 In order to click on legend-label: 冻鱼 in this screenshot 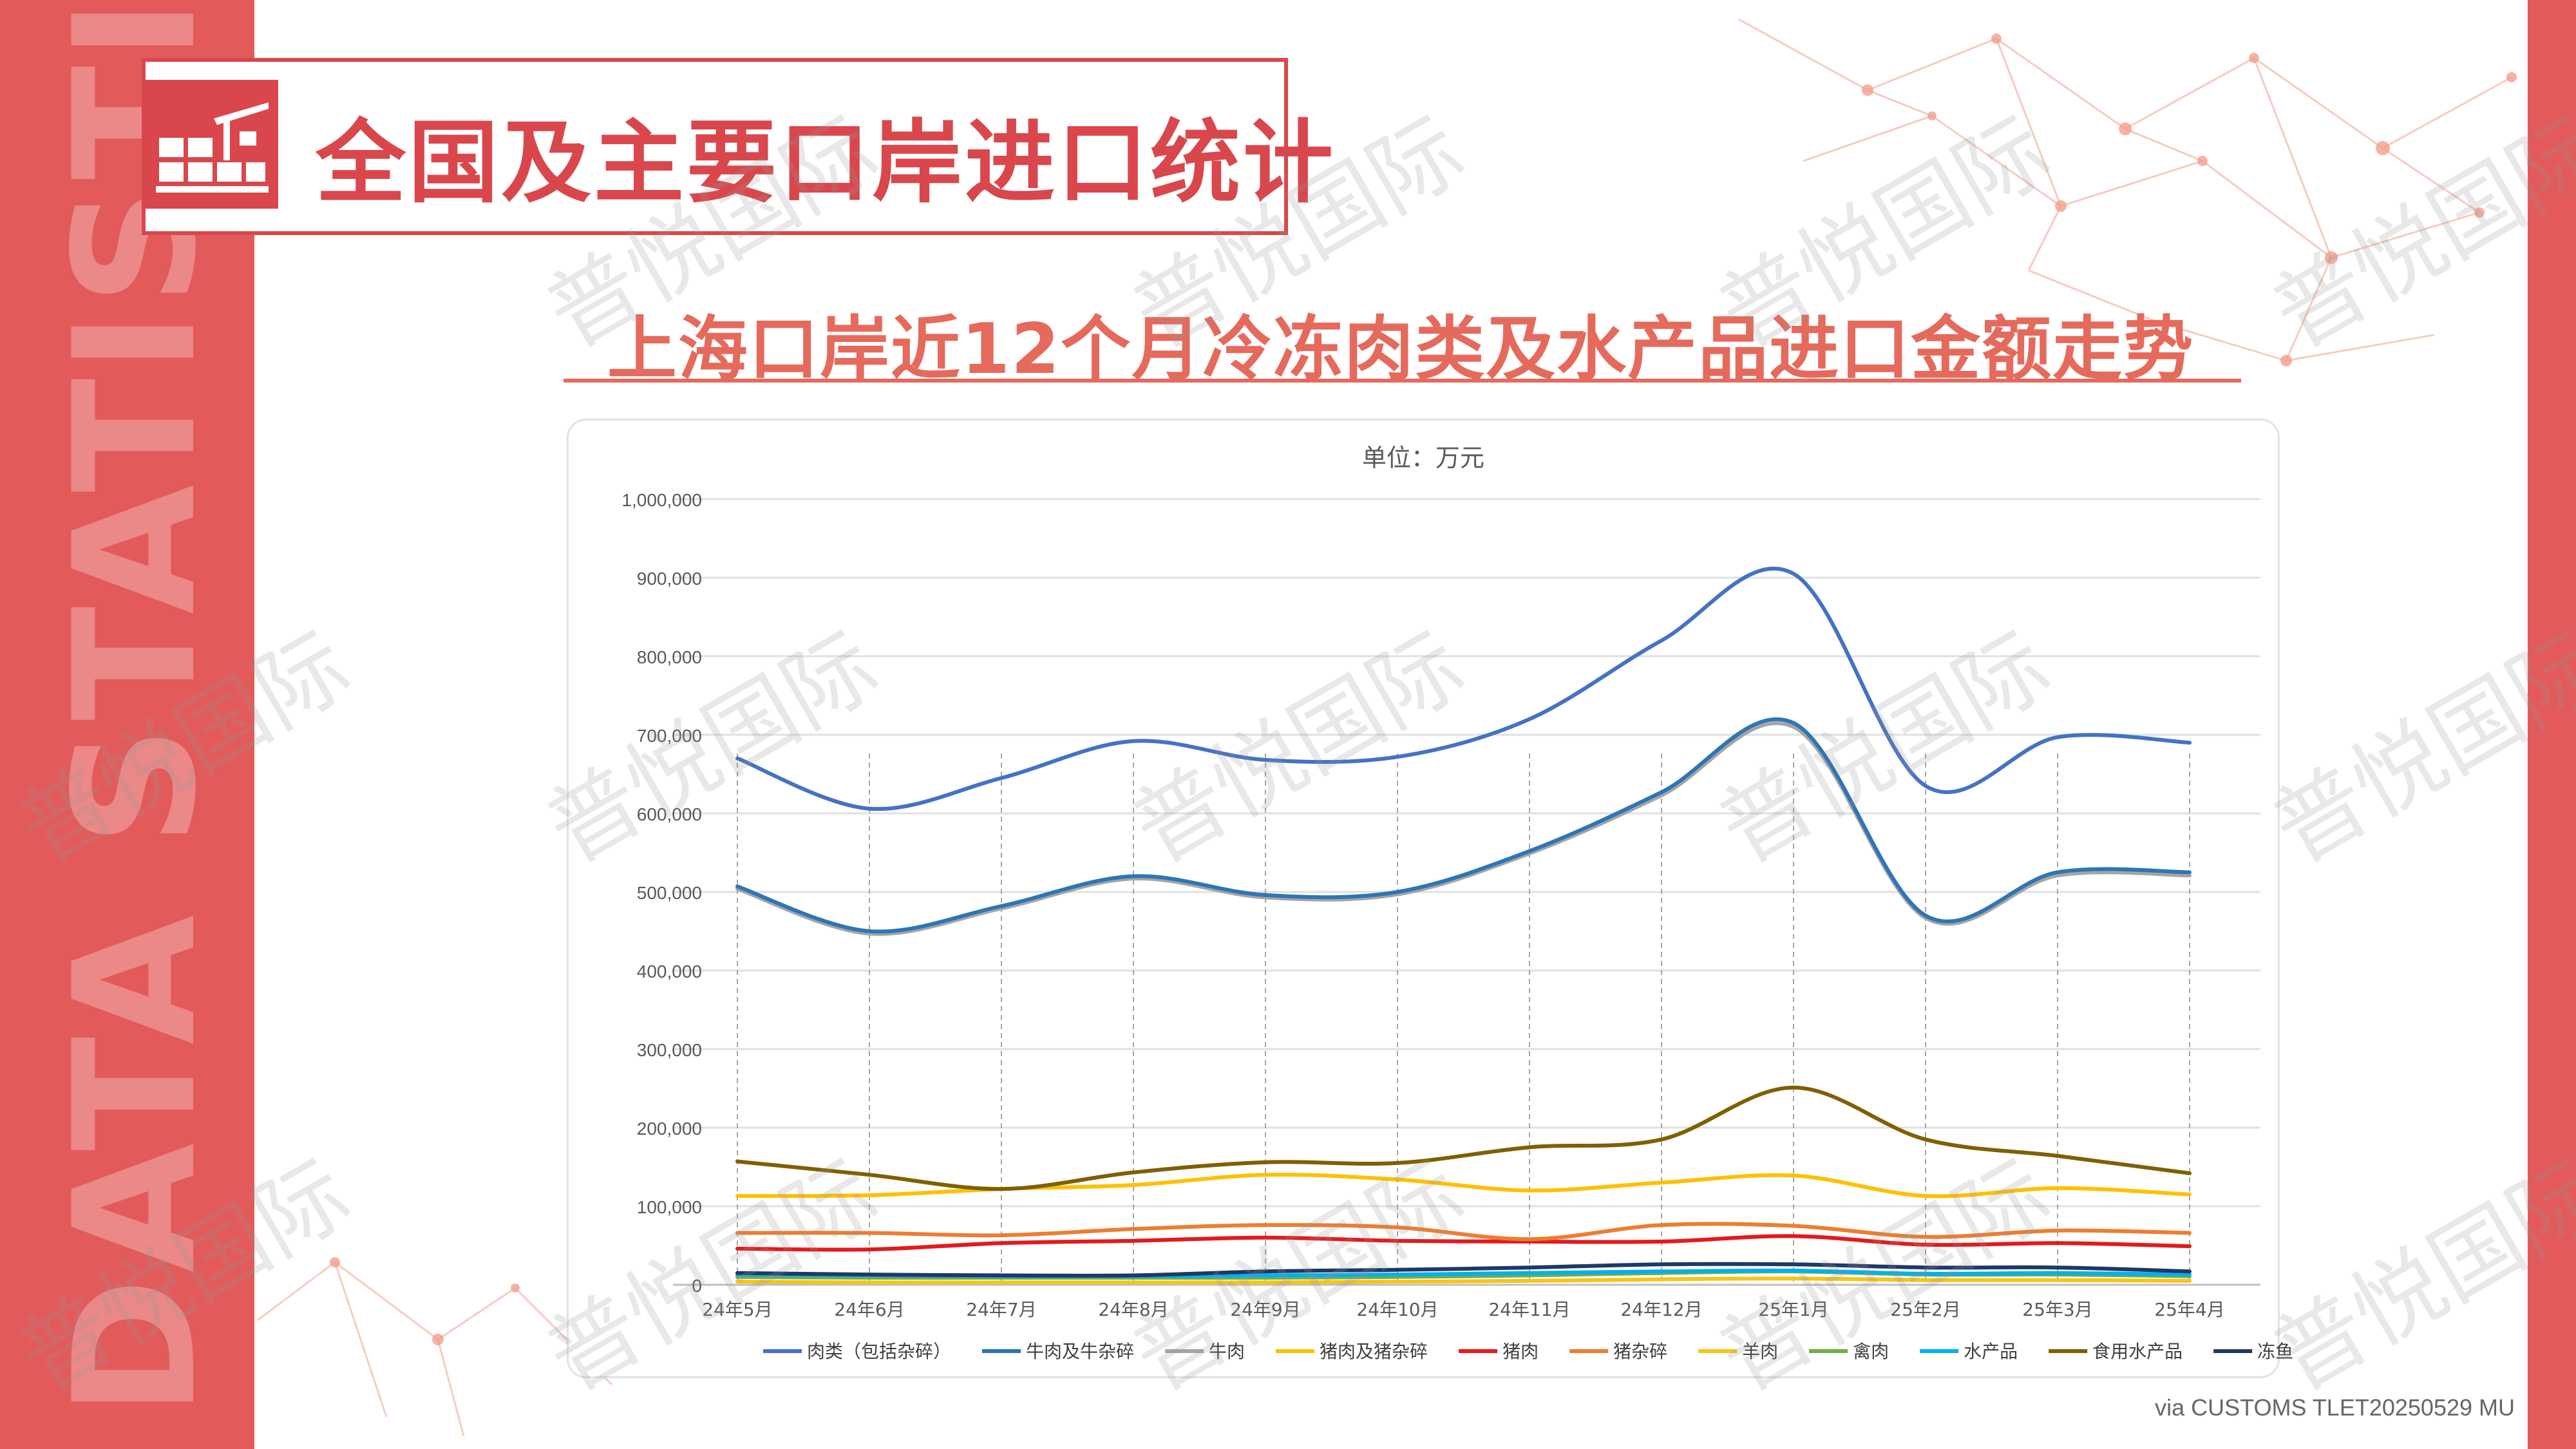, I will do `click(2275, 1351)`.